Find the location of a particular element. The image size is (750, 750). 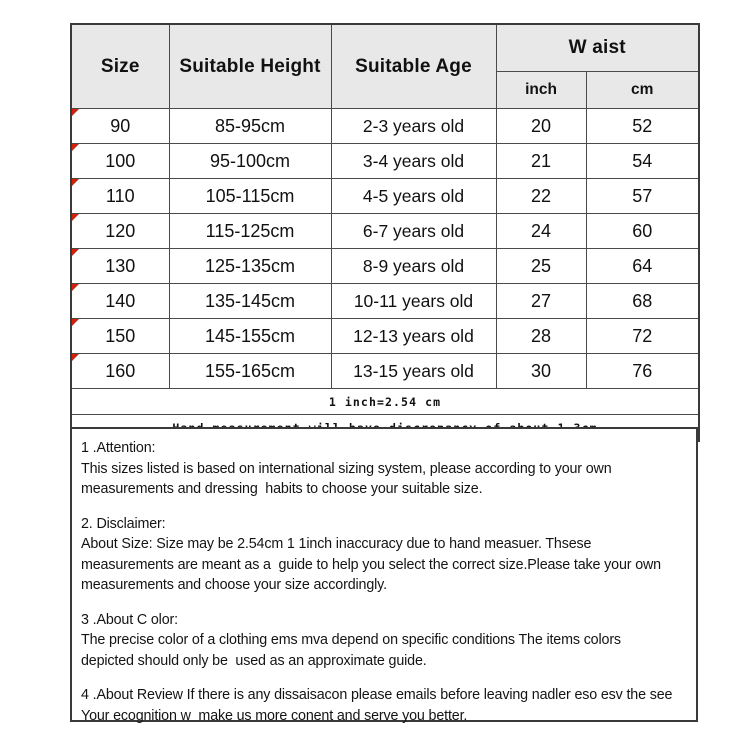

table-row: 130 125-135cm 8-9 years old 25 64 is located at coordinates (385, 266).